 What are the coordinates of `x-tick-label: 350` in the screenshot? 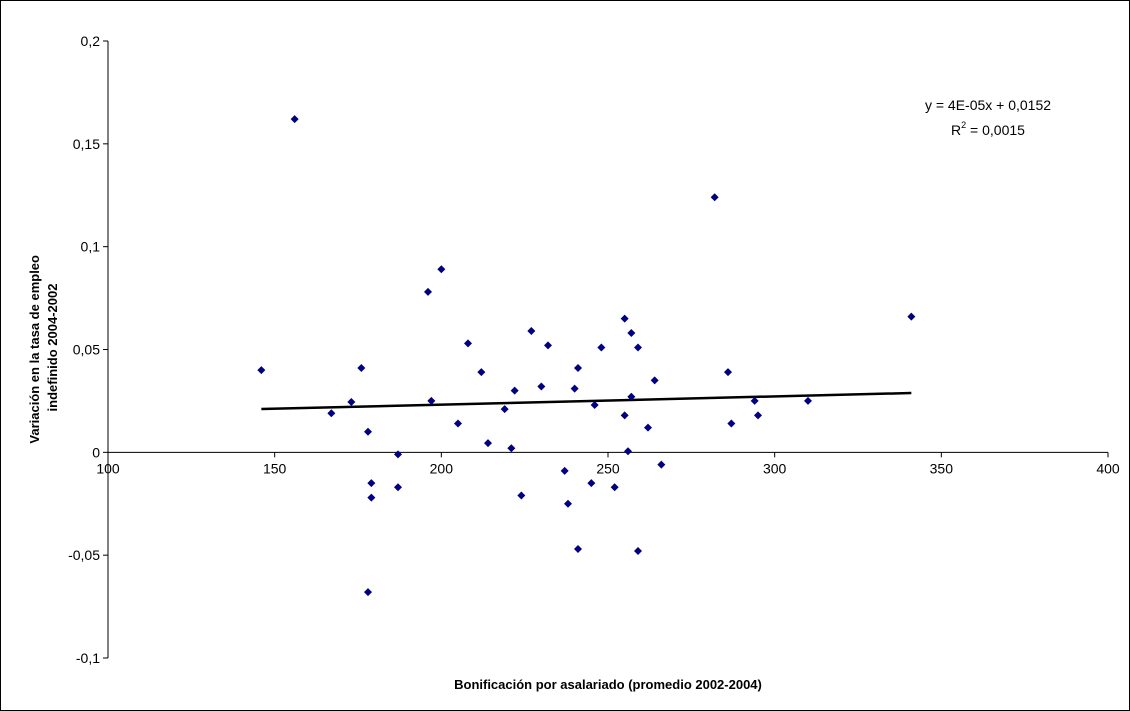 It's located at (942, 468).